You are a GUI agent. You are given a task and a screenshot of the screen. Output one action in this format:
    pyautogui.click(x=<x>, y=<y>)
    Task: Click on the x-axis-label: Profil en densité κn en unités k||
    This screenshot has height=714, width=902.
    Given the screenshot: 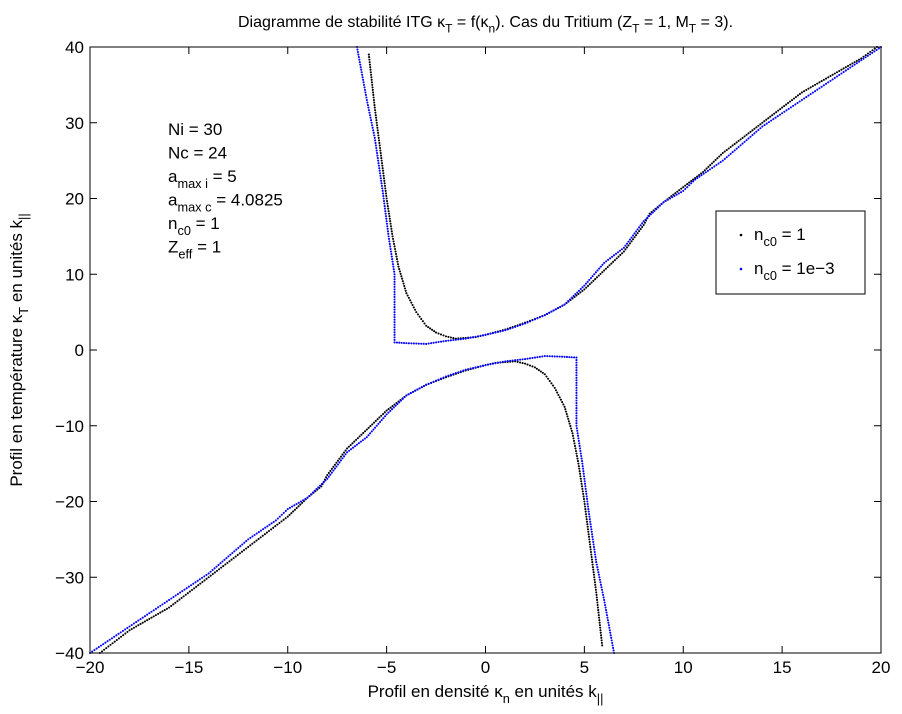 What is the action you would take?
    pyautogui.click(x=486, y=694)
    